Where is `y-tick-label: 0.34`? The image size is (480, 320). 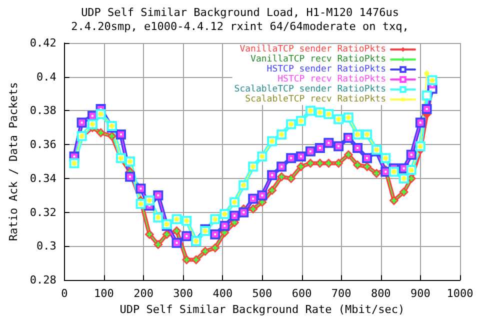 y-tick-label: 0.34 is located at coordinates (43, 178).